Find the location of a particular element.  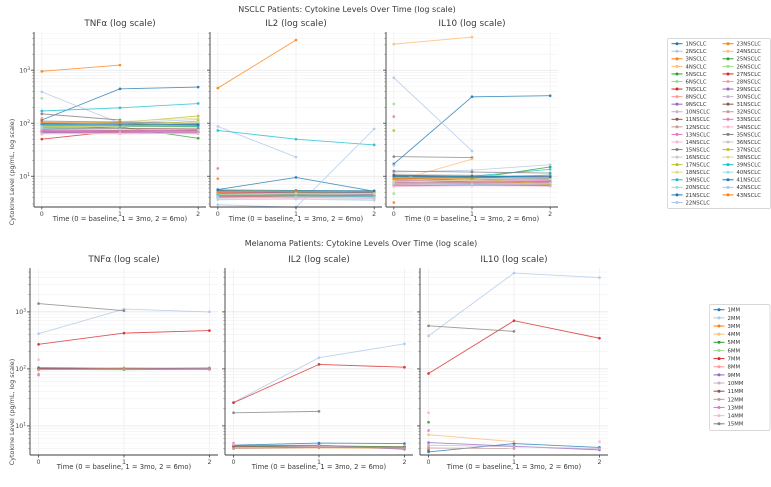

legend-item: 9NSCLC is located at coordinates (689, 105).